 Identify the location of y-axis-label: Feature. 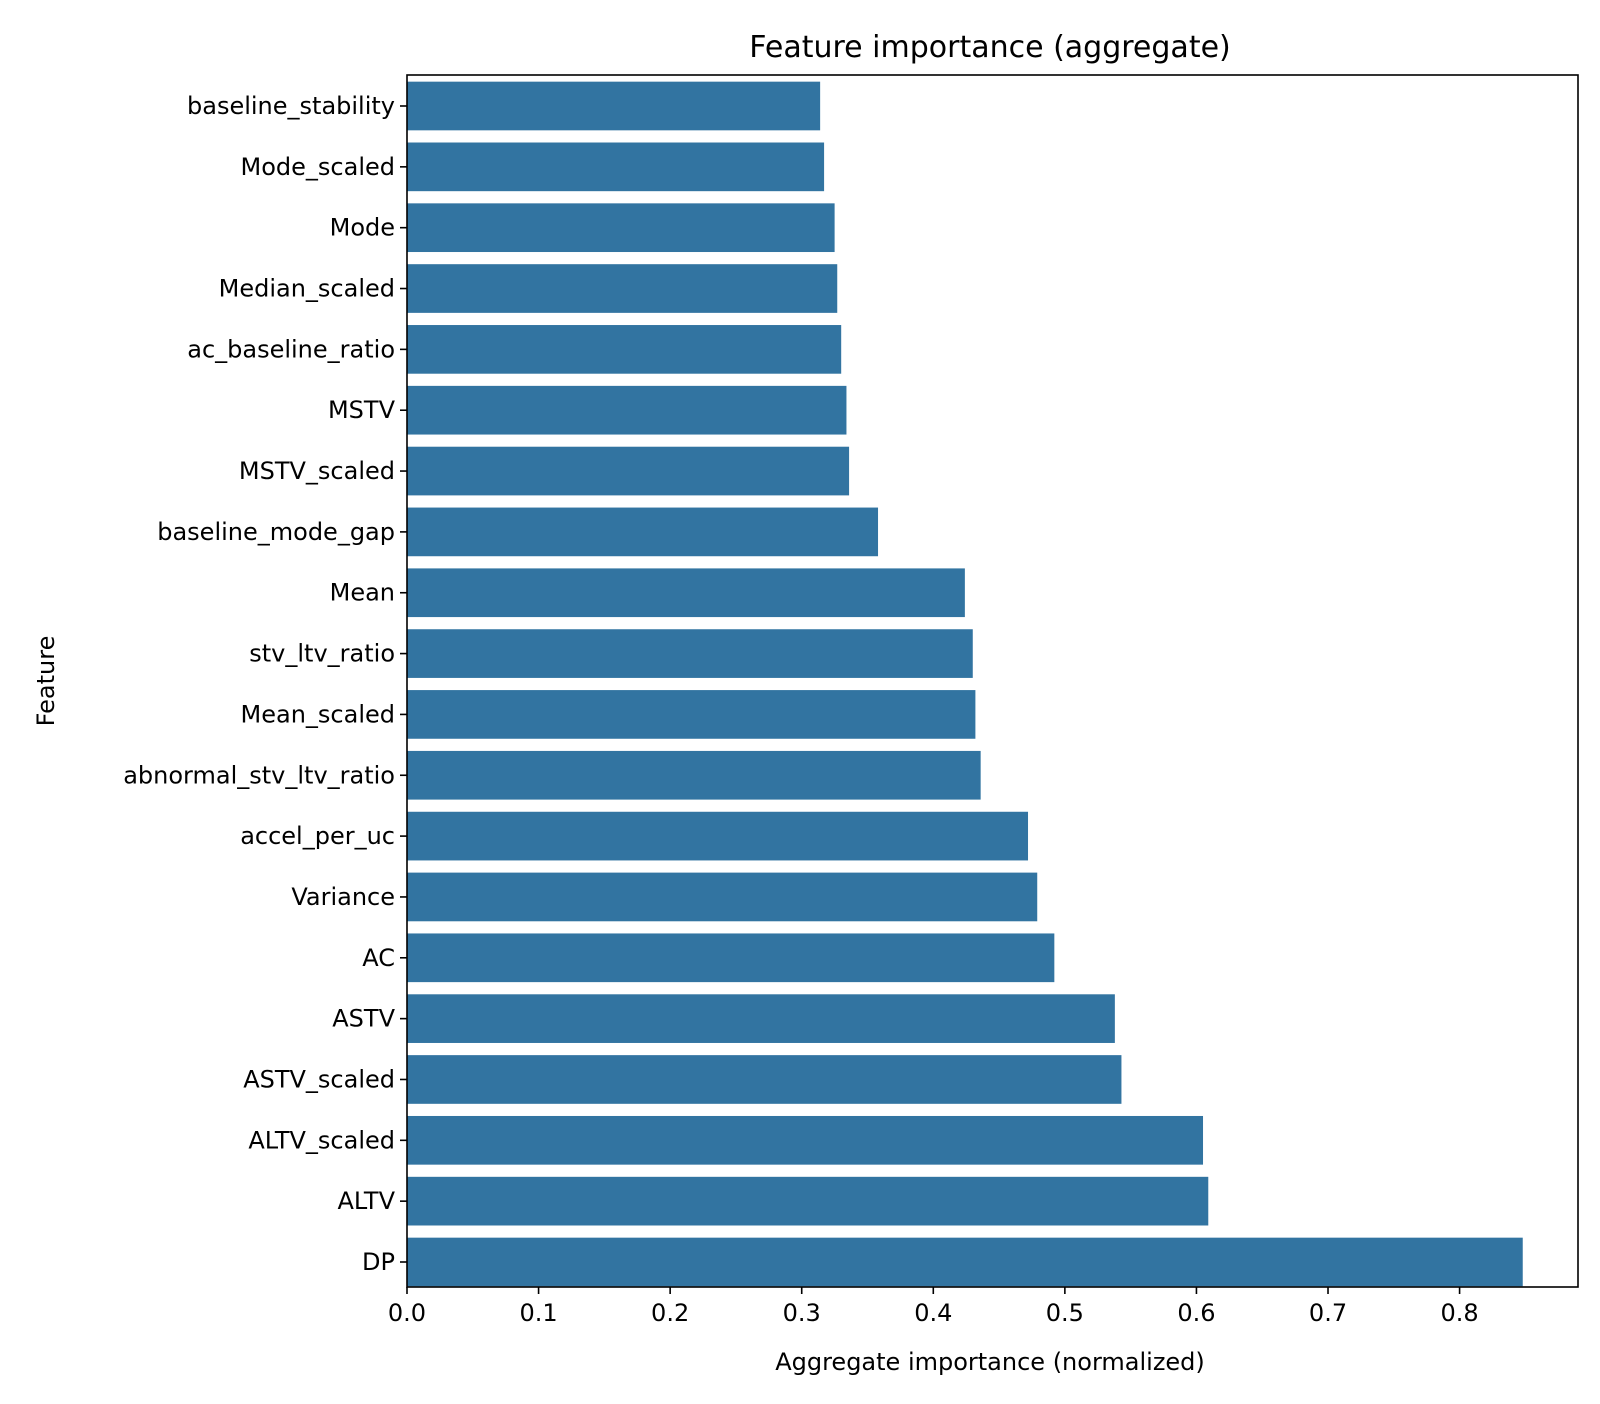
(46, 681).